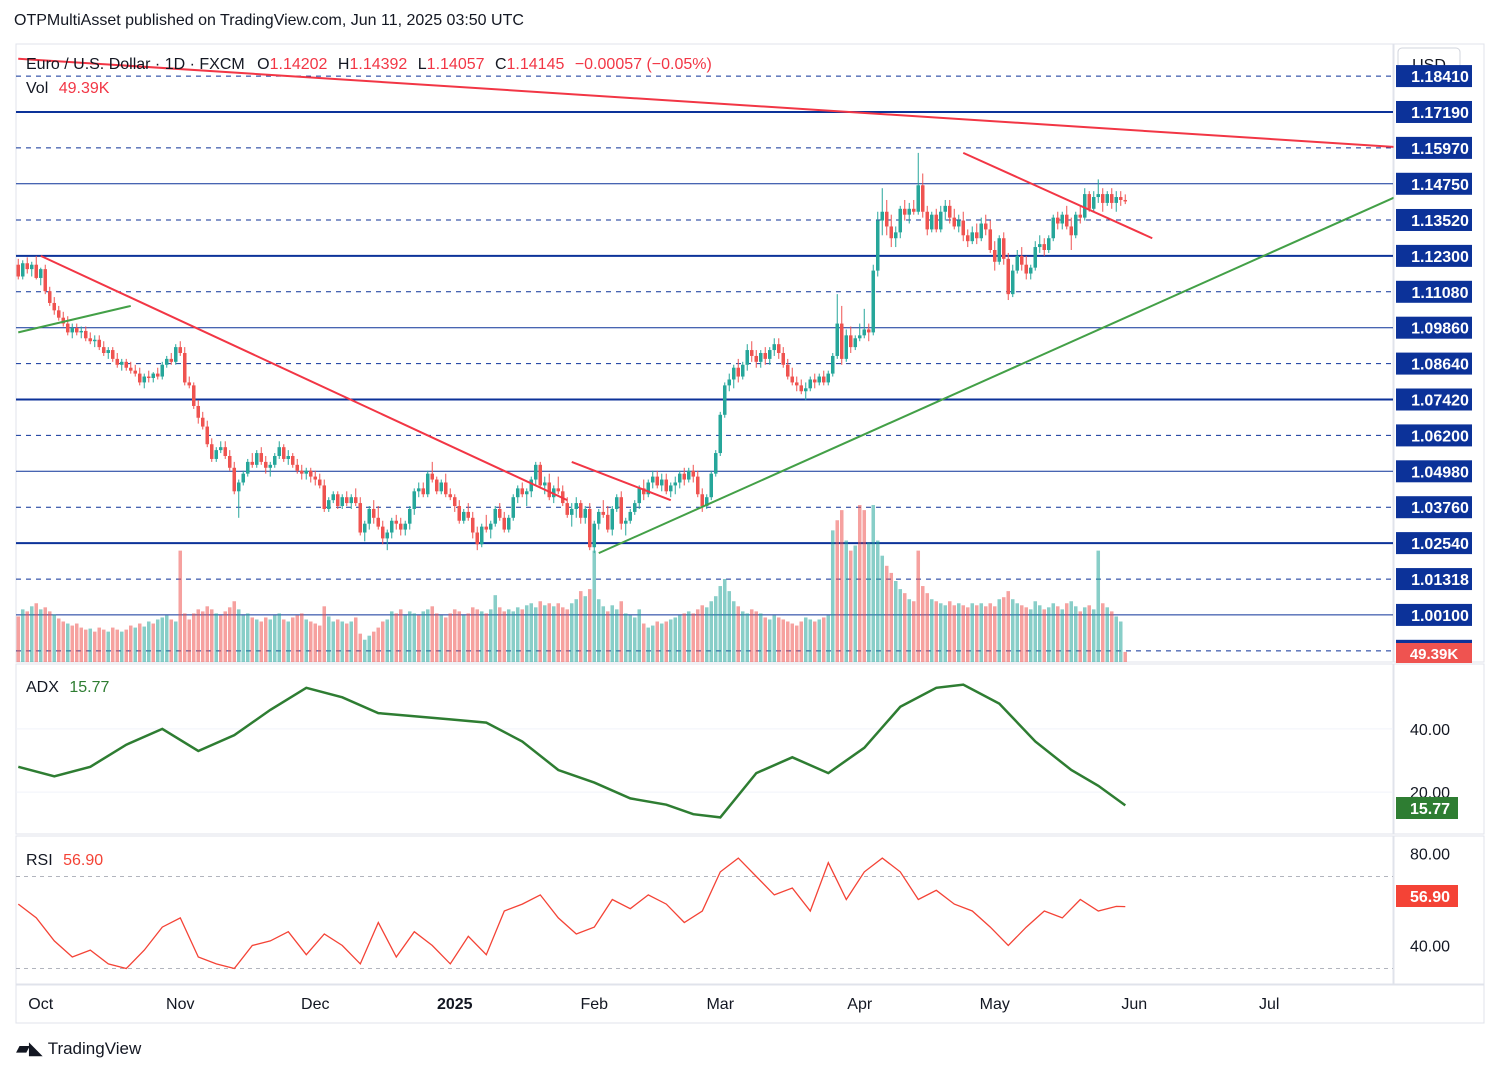  What do you see at coordinates (995, 1004) in the screenshot?
I see `time-tick-label: May` at bounding box center [995, 1004].